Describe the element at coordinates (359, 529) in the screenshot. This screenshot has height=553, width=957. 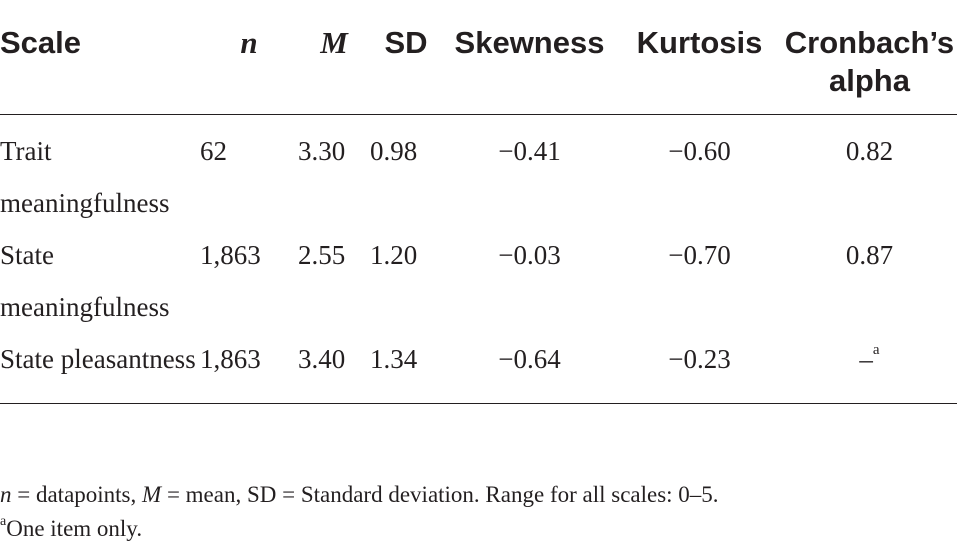
I see `note-footnote-a: aOne item only.` at that location.